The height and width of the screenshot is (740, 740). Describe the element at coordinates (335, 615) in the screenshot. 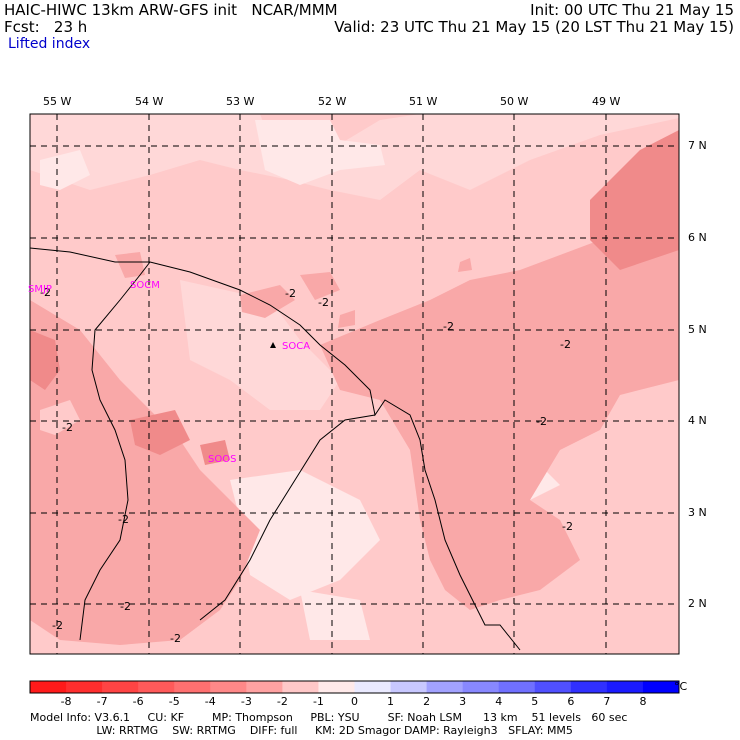

I see `shade-lightest-south2` at that location.